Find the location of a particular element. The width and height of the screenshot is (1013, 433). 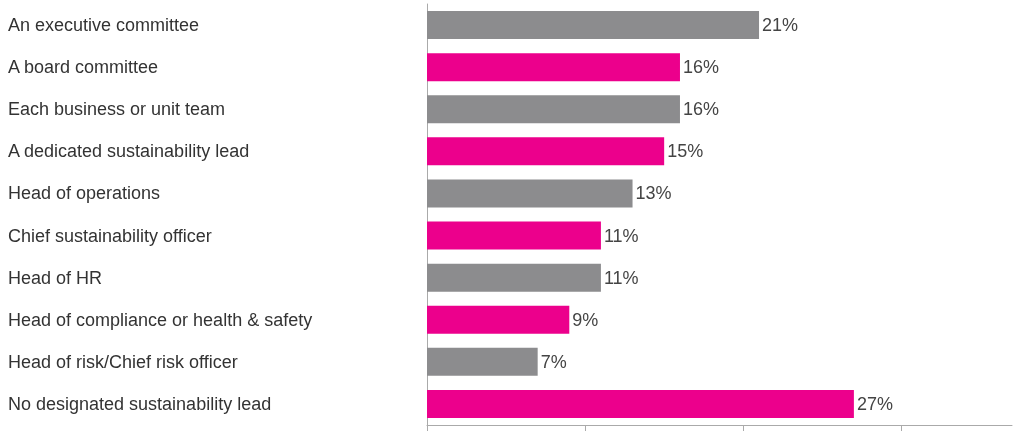

data-label: 7% is located at coordinates (553, 361).